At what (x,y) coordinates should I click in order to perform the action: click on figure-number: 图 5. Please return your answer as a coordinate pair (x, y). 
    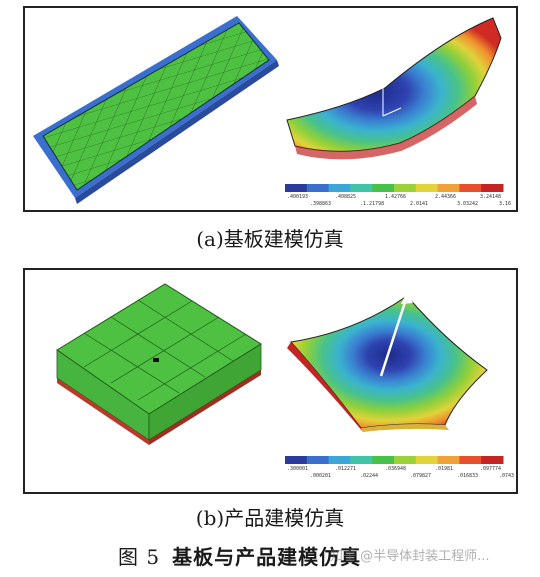
    Looking at the image, I should click on (139, 557).